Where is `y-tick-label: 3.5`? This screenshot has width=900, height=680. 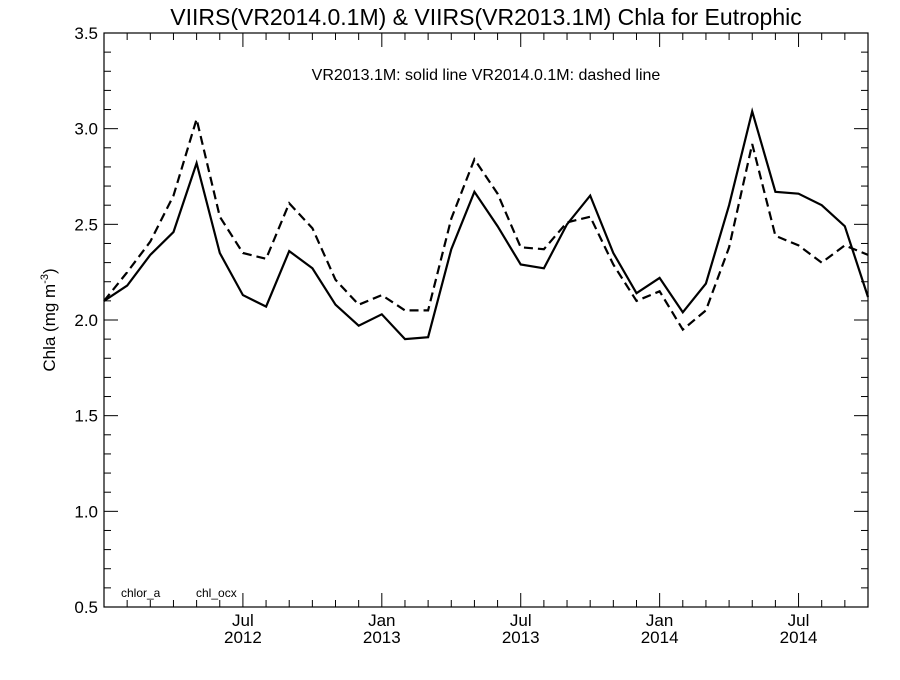 y-tick-label: 3.5 is located at coordinates (86, 33).